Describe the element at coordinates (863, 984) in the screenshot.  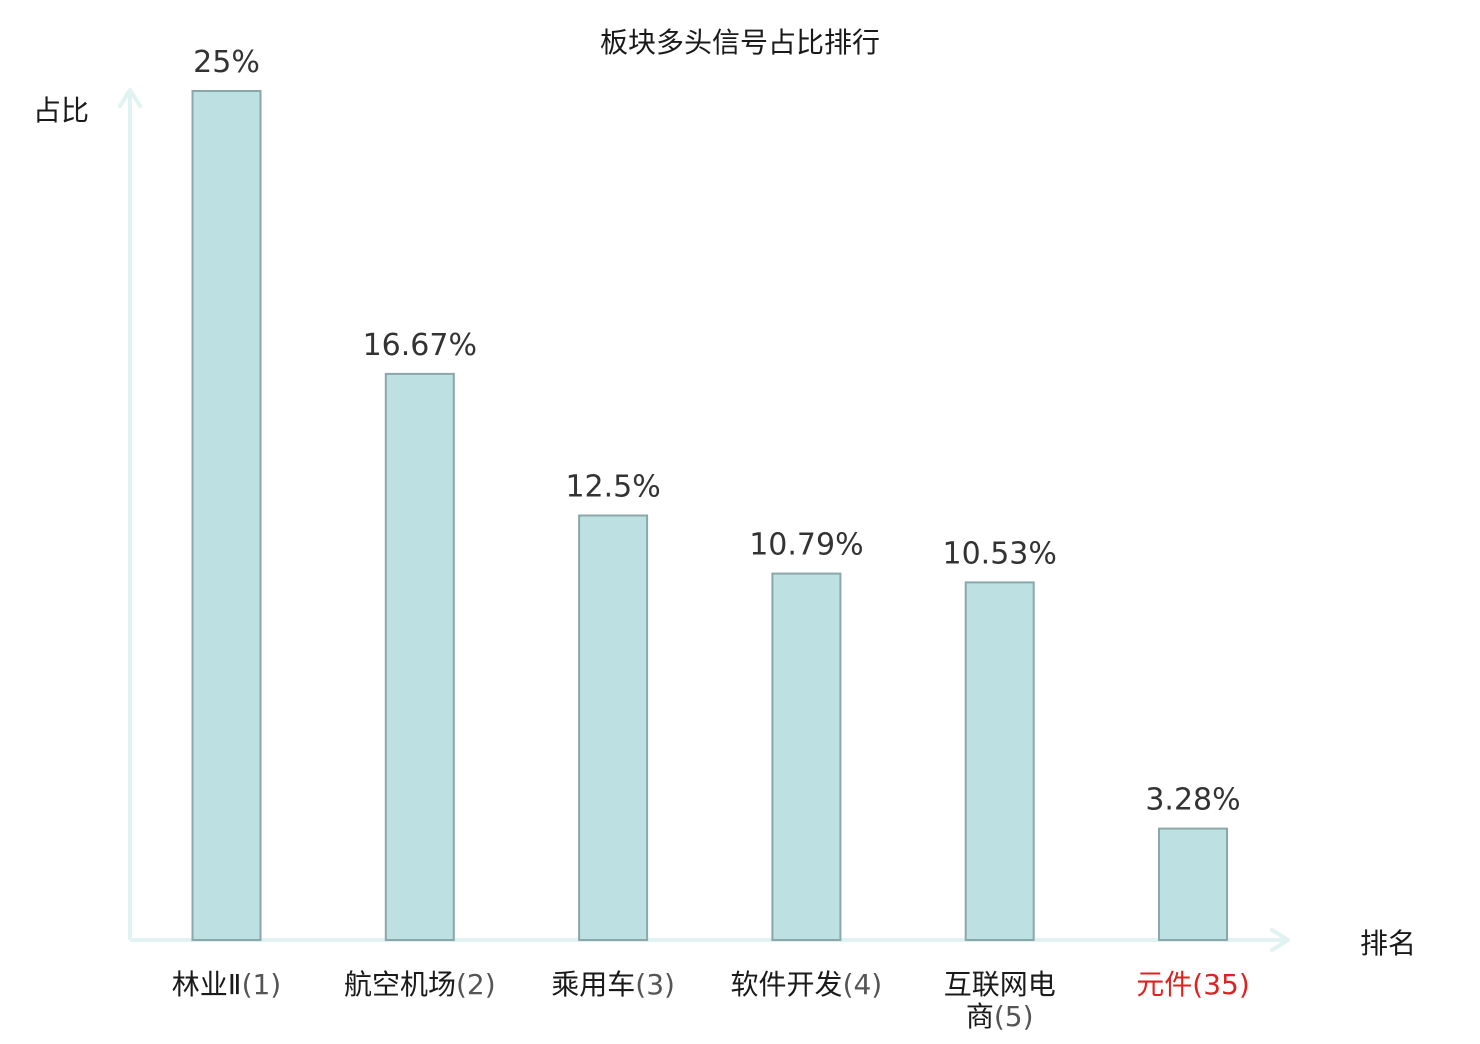
I see `category-rank: (4)` at that location.